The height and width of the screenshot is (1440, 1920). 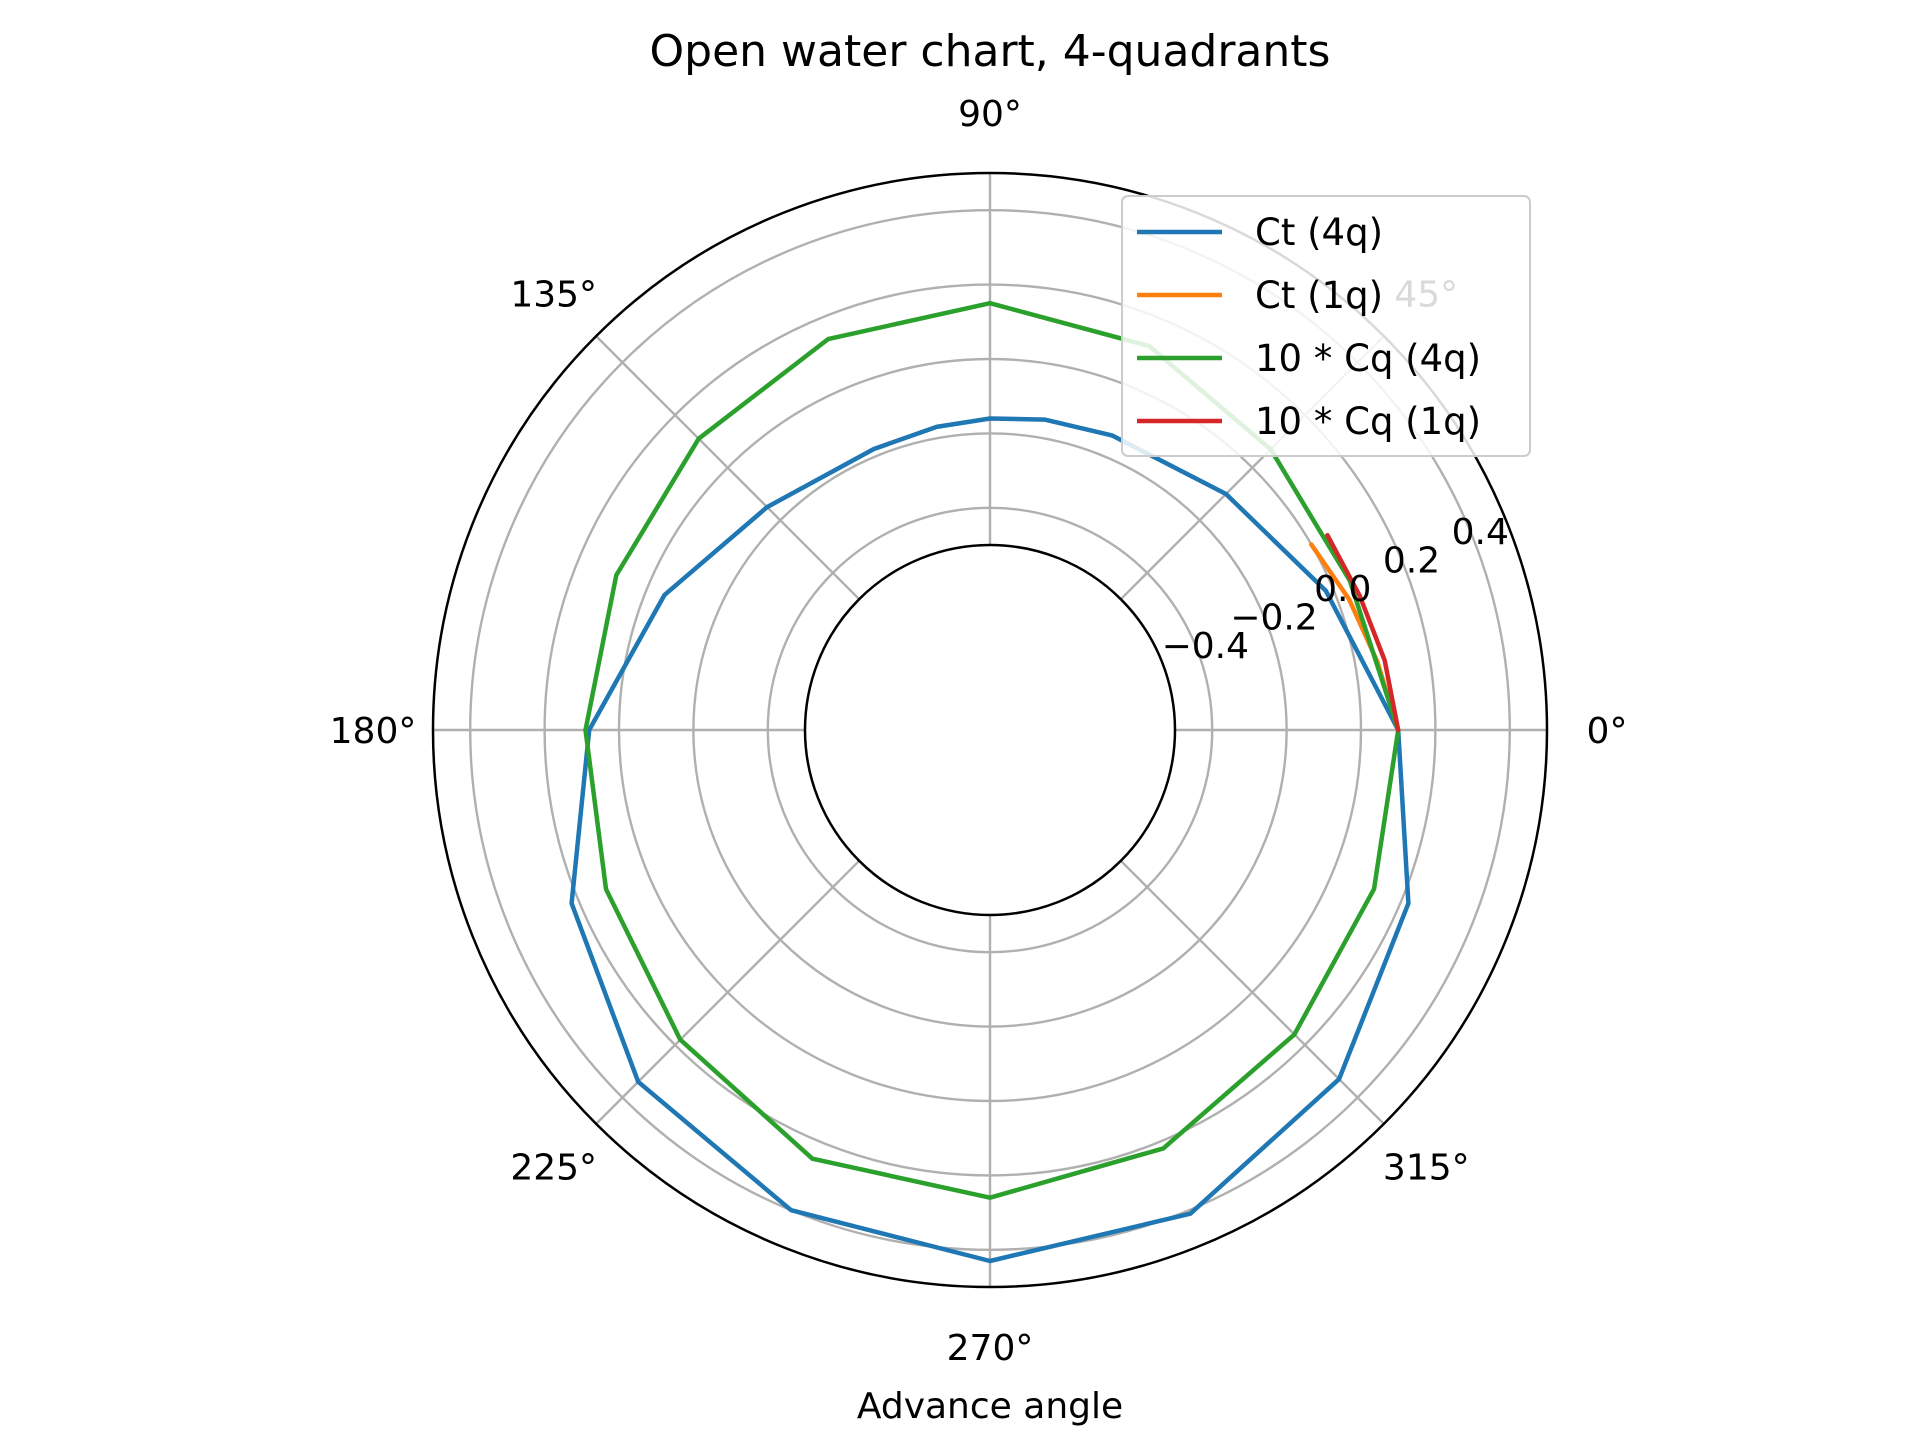 What do you see at coordinates (1319, 232) in the screenshot?
I see `legend-entry-label: Ct (4q)` at bounding box center [1319, 232].